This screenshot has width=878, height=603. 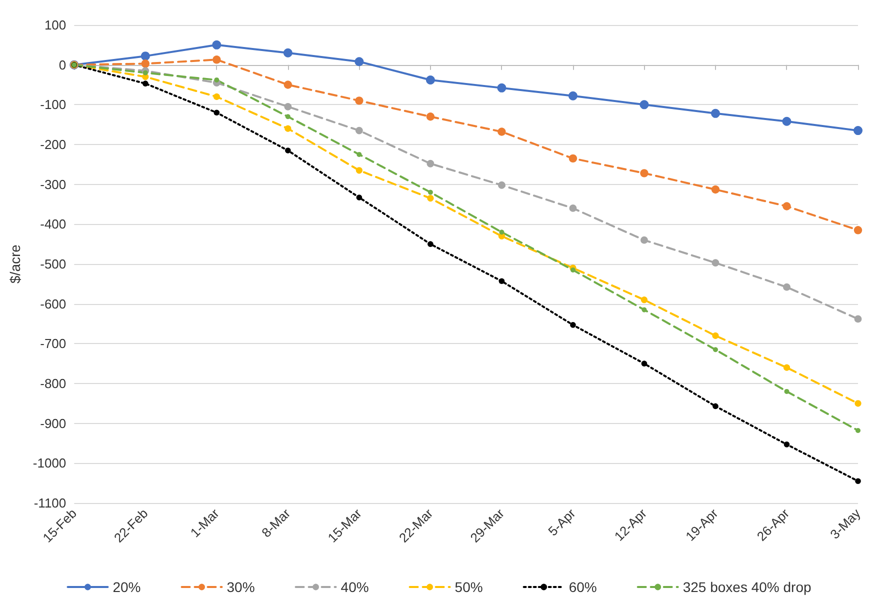 What do you see at coordinates (50, 503) in the screenshot?
I see `y-tick-label: -1100` at bounding box center [50, 503].